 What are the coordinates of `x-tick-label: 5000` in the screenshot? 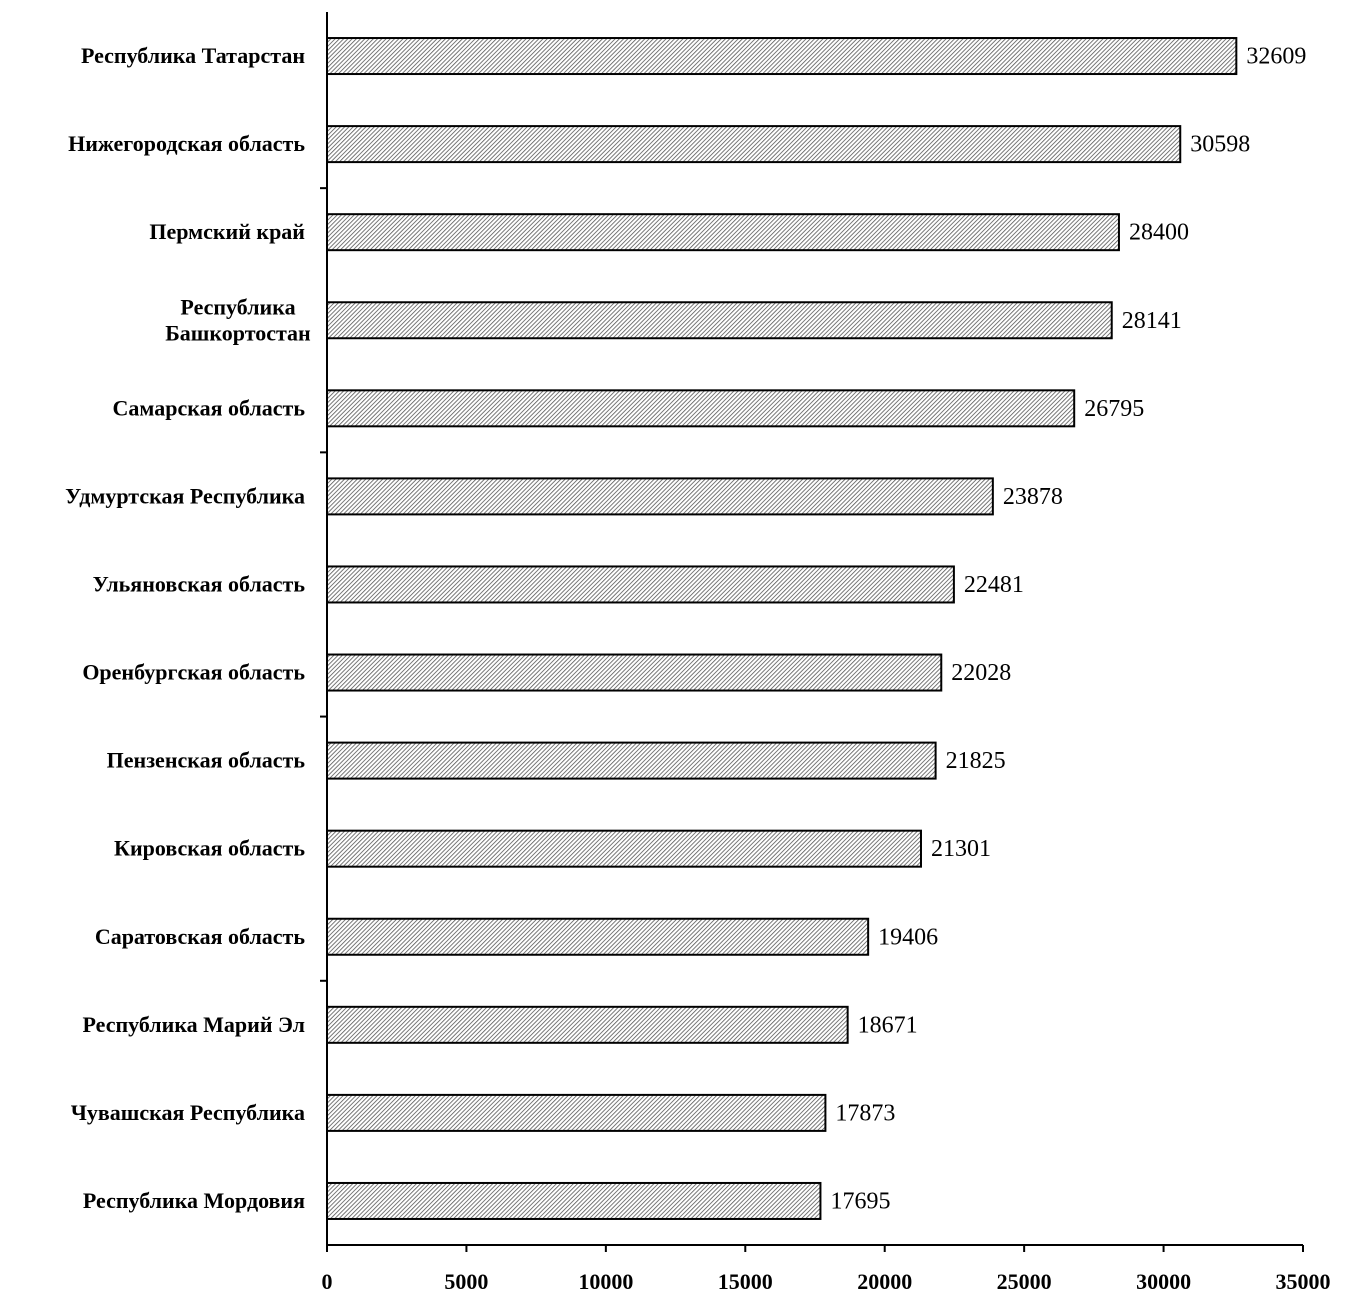 It's located at (466, 1281).